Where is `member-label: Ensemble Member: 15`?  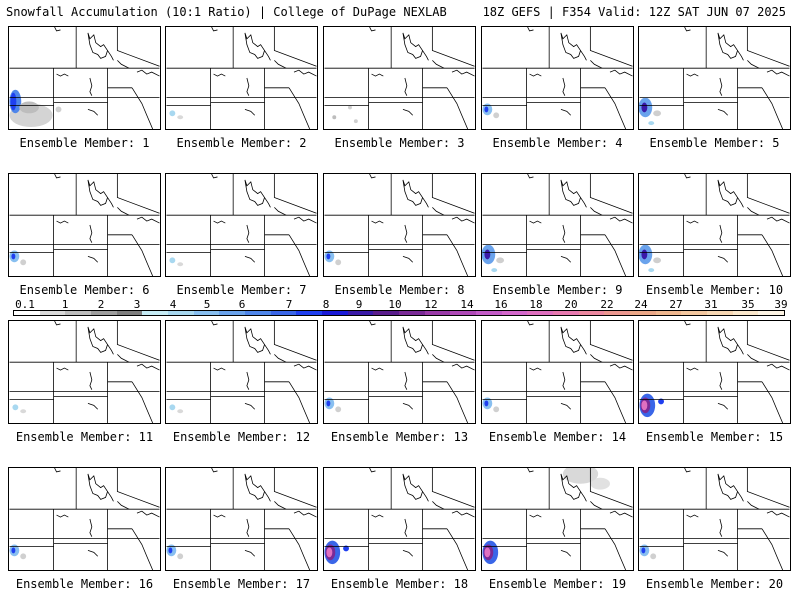 member-label: Ensemble Member: 15 is located at coordinates (714, 437).